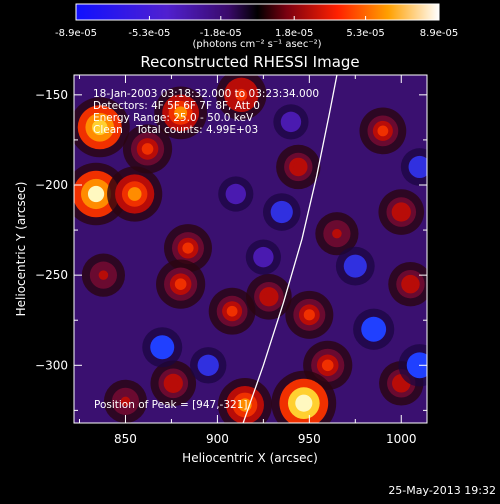  Describe the element at coordinates (221, 33) in the screenshot. I see `colorbar-tick-label: -1.8e-05` at that location.